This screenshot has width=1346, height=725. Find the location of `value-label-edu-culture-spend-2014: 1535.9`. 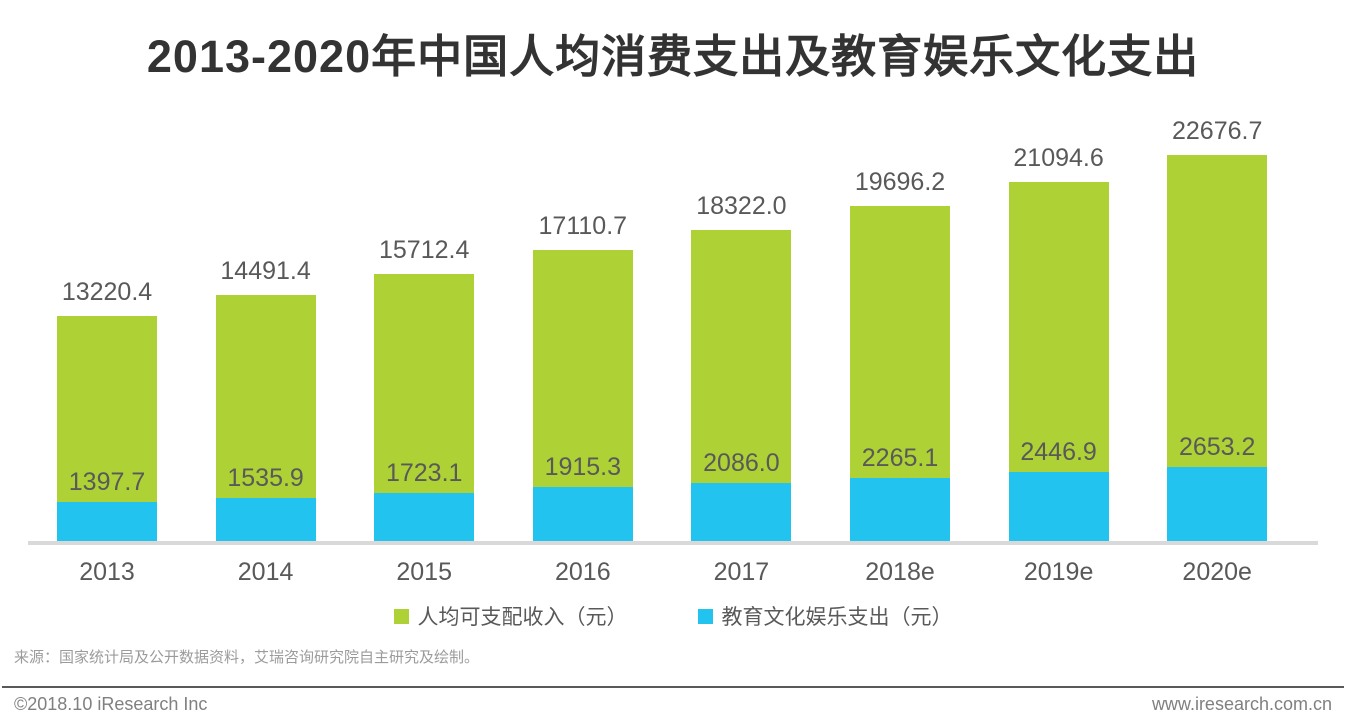

value-label-edu-culture-spend-2014: 1535.9 is located at coordinates (265, 478).